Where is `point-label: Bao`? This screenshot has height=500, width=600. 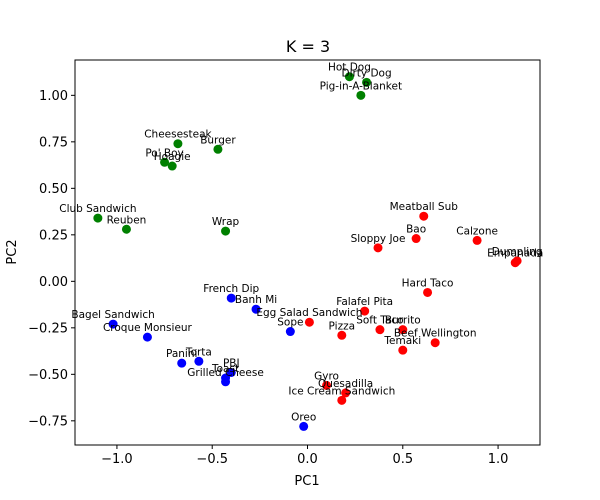
point-label: Bao is located at coordinates (416, 230).